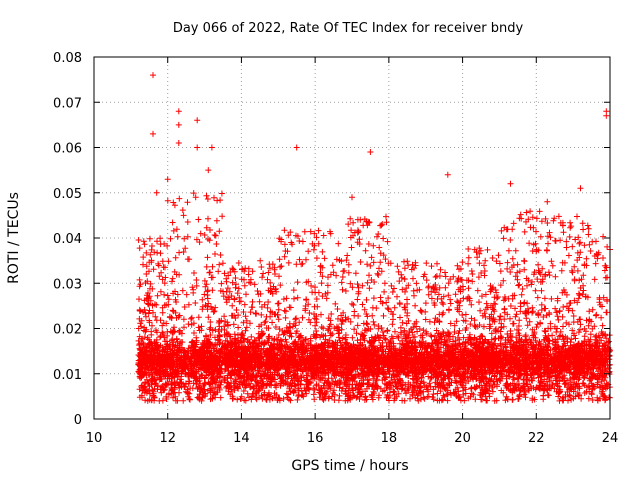  I want to click on x-tick-label: 18, so click(389, 438).